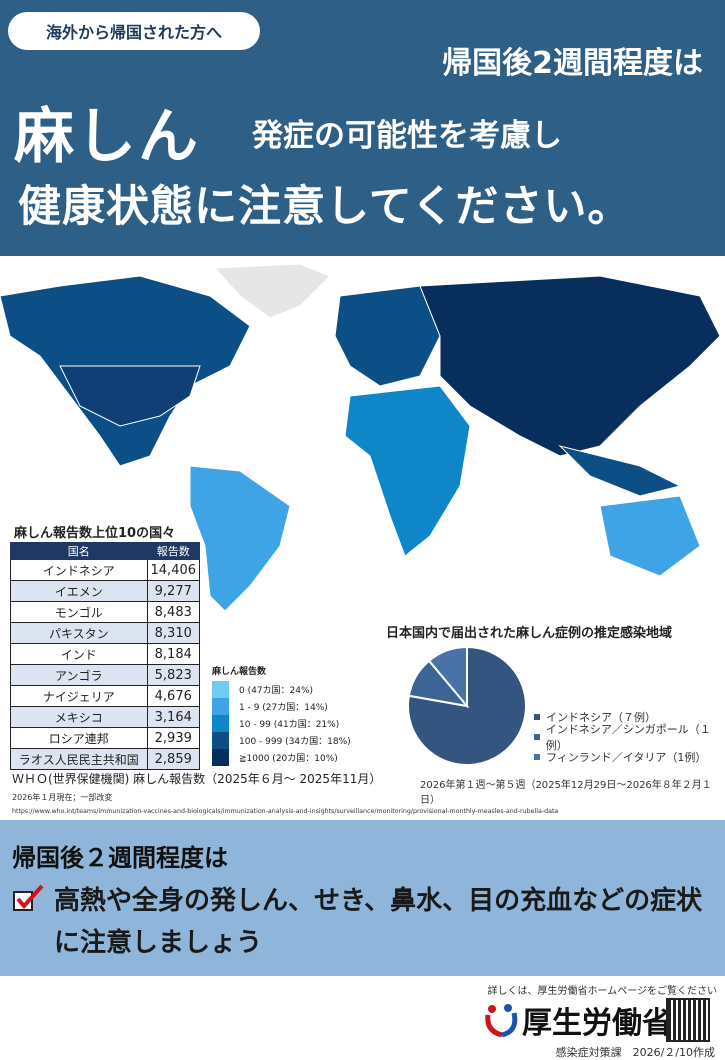 Image resolution: width=725 pixels, height=1060 pixels. I want to click on table-row: メキシコ 3,164, so click(105, 717).